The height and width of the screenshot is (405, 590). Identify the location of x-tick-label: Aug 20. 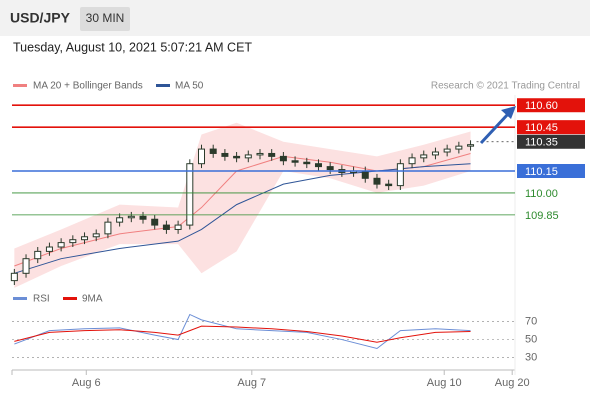
(512, 383).